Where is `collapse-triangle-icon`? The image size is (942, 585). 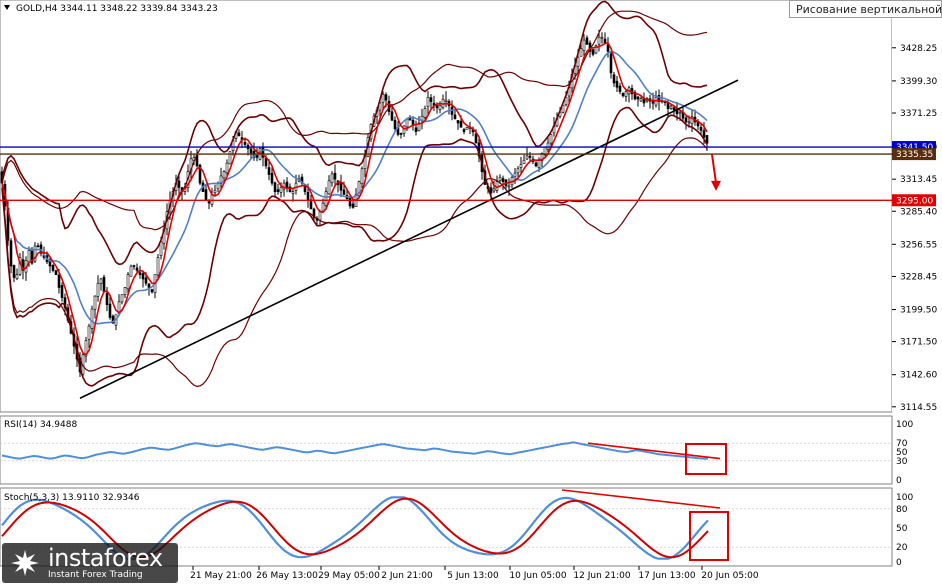 collapse-triangle-icon is located at coordinates (7, 7).